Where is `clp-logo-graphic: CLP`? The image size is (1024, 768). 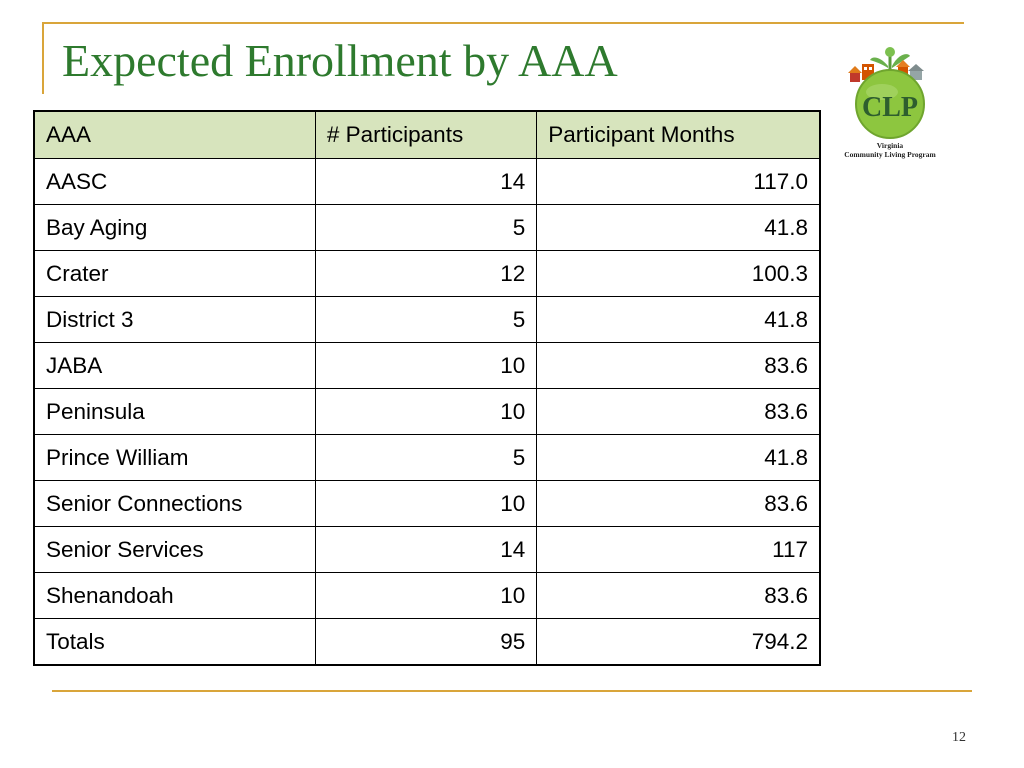
clp-logo-graphic: CLP is located at coordinates (886, 93).